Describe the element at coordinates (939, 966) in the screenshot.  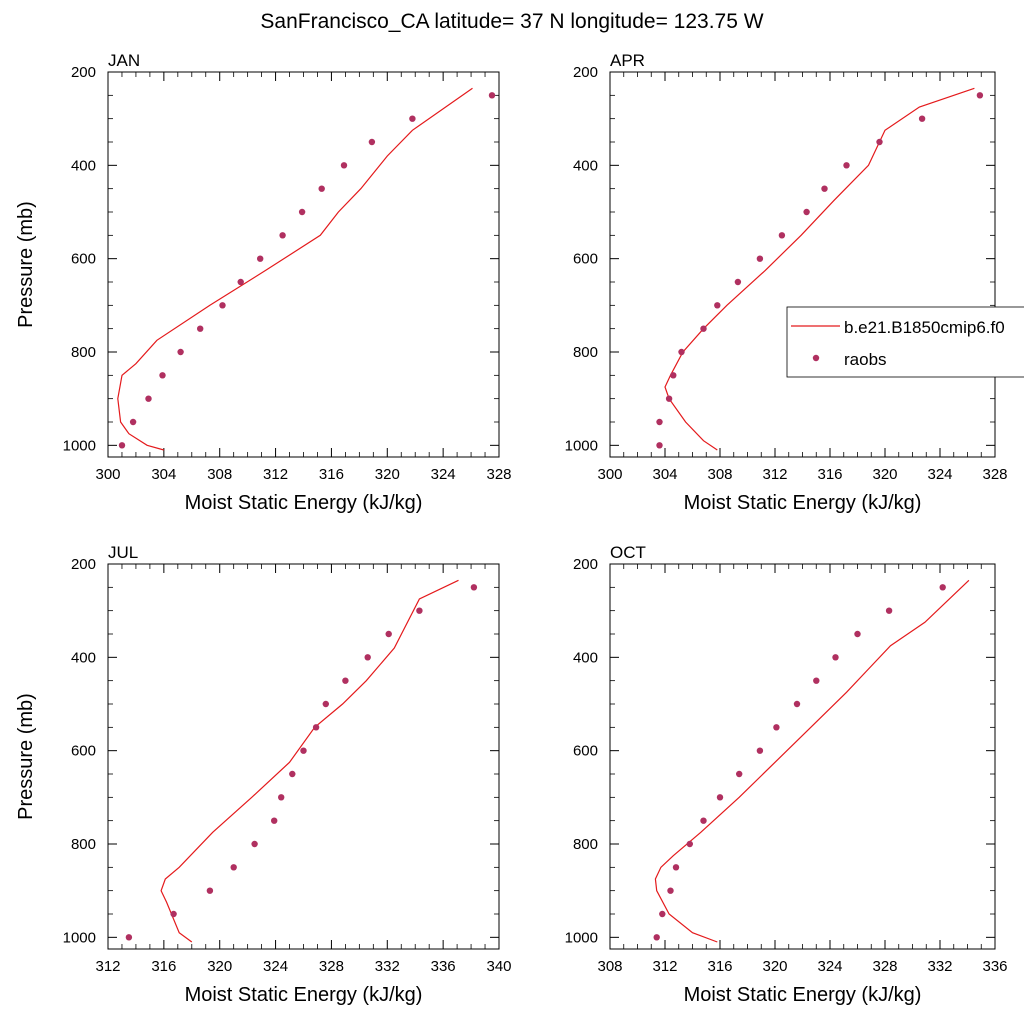
I see `x-tick-label: 332` at that location.